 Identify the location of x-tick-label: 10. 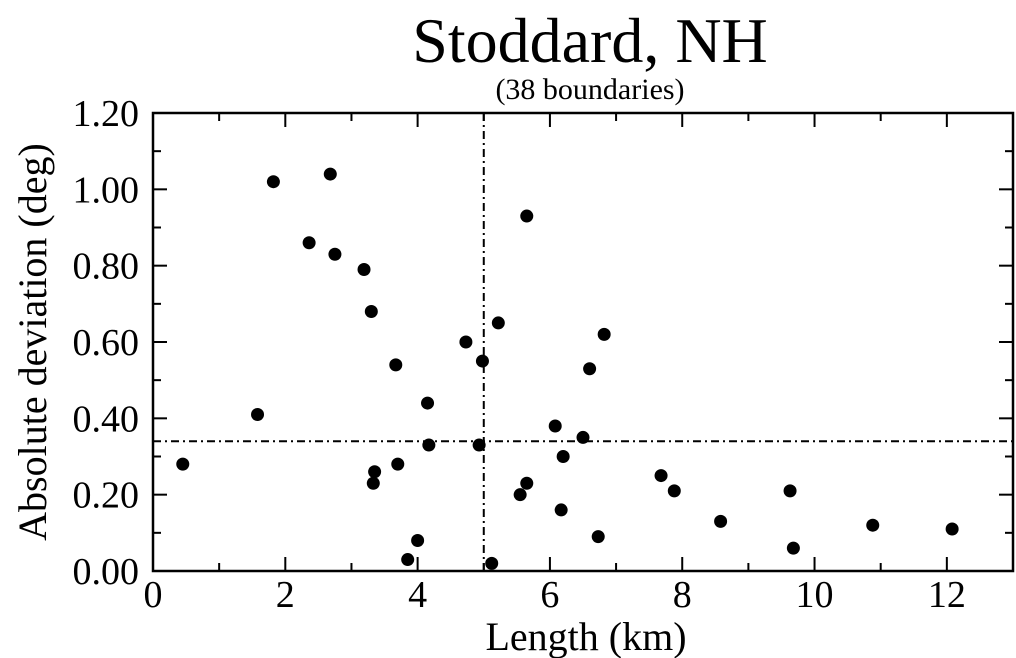
(815, 595).